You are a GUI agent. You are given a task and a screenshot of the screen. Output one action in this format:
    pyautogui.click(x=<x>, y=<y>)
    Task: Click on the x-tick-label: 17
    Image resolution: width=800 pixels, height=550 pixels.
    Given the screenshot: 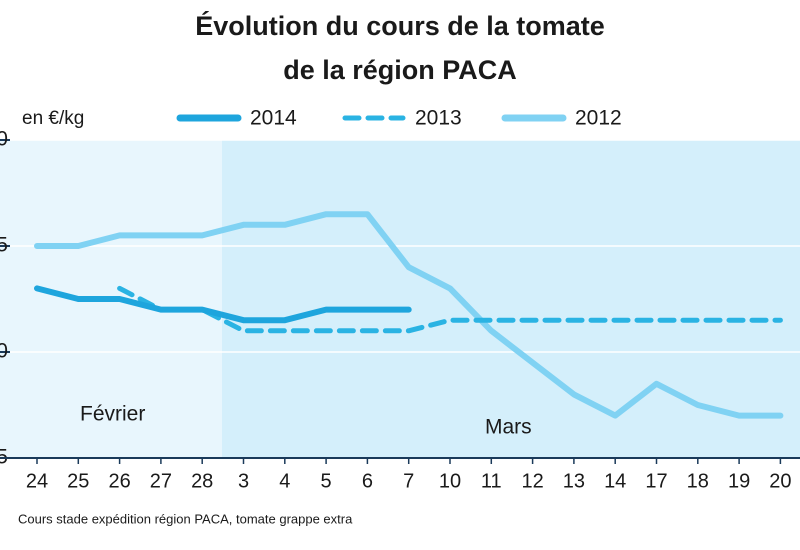 What is the action you would take?
    pyautogui.click(x=656, y=481)
    